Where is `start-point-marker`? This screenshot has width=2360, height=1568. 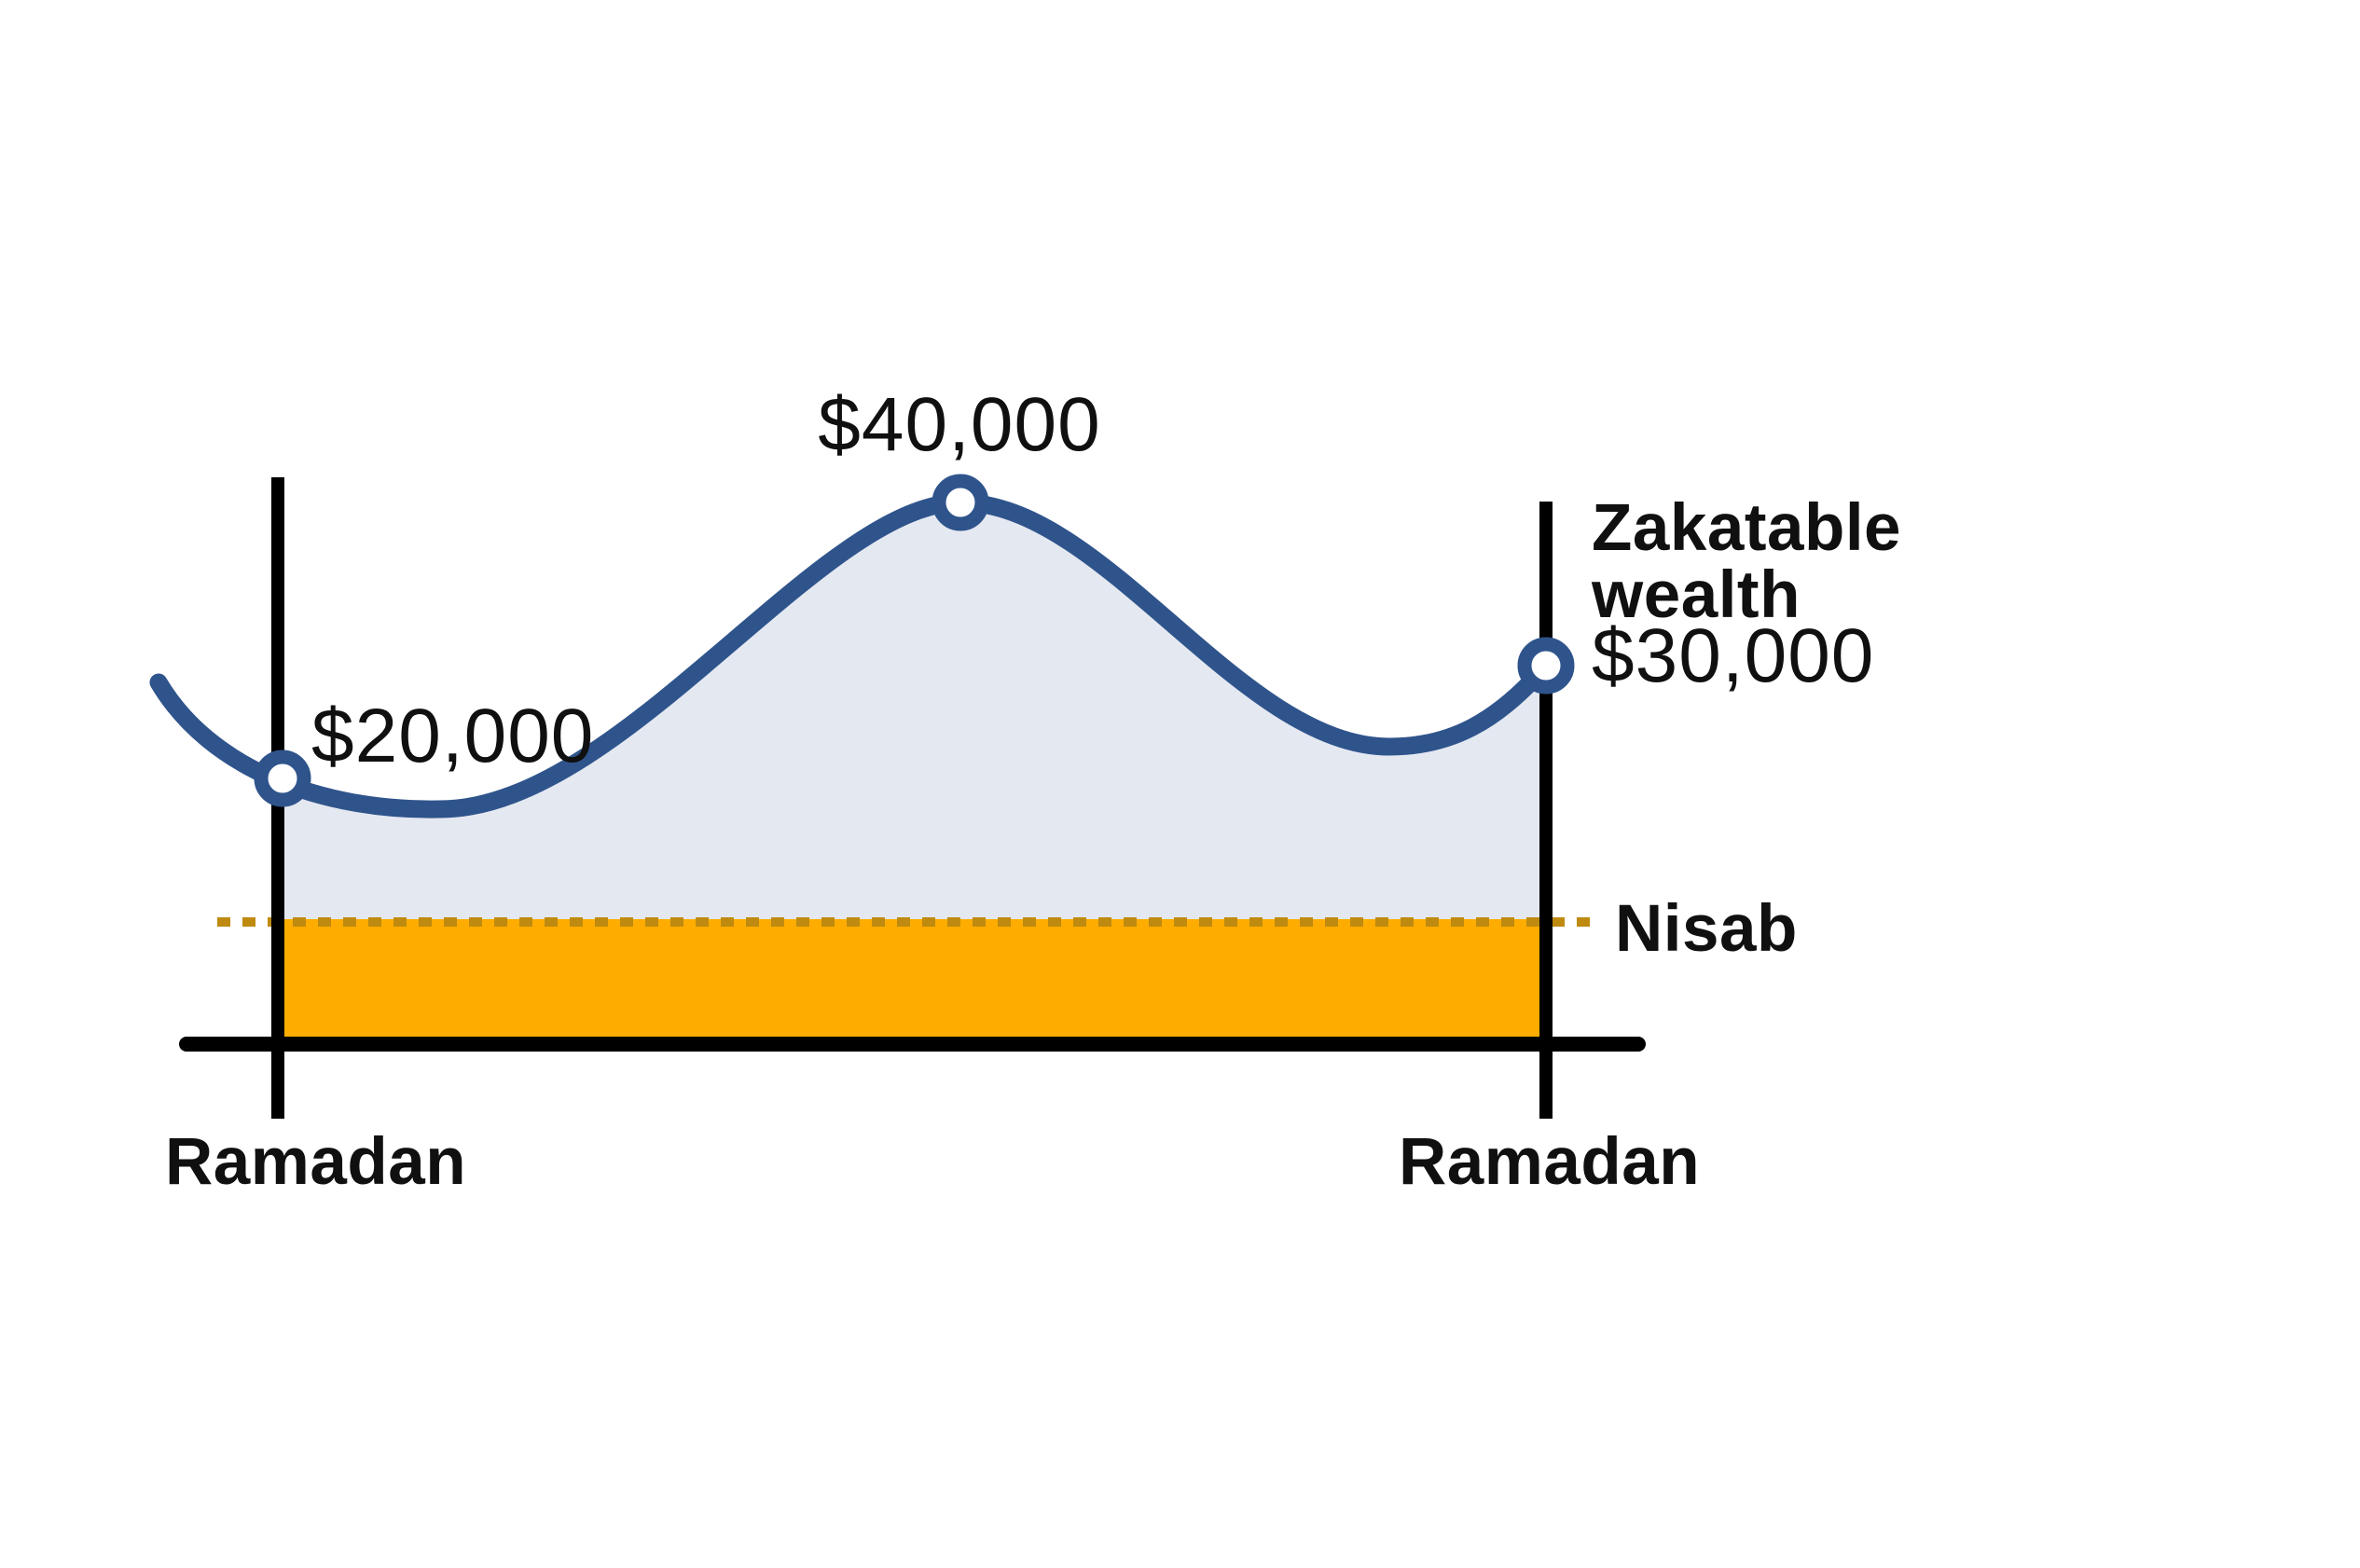
start-point-marker is located at coordinates (282, 778).